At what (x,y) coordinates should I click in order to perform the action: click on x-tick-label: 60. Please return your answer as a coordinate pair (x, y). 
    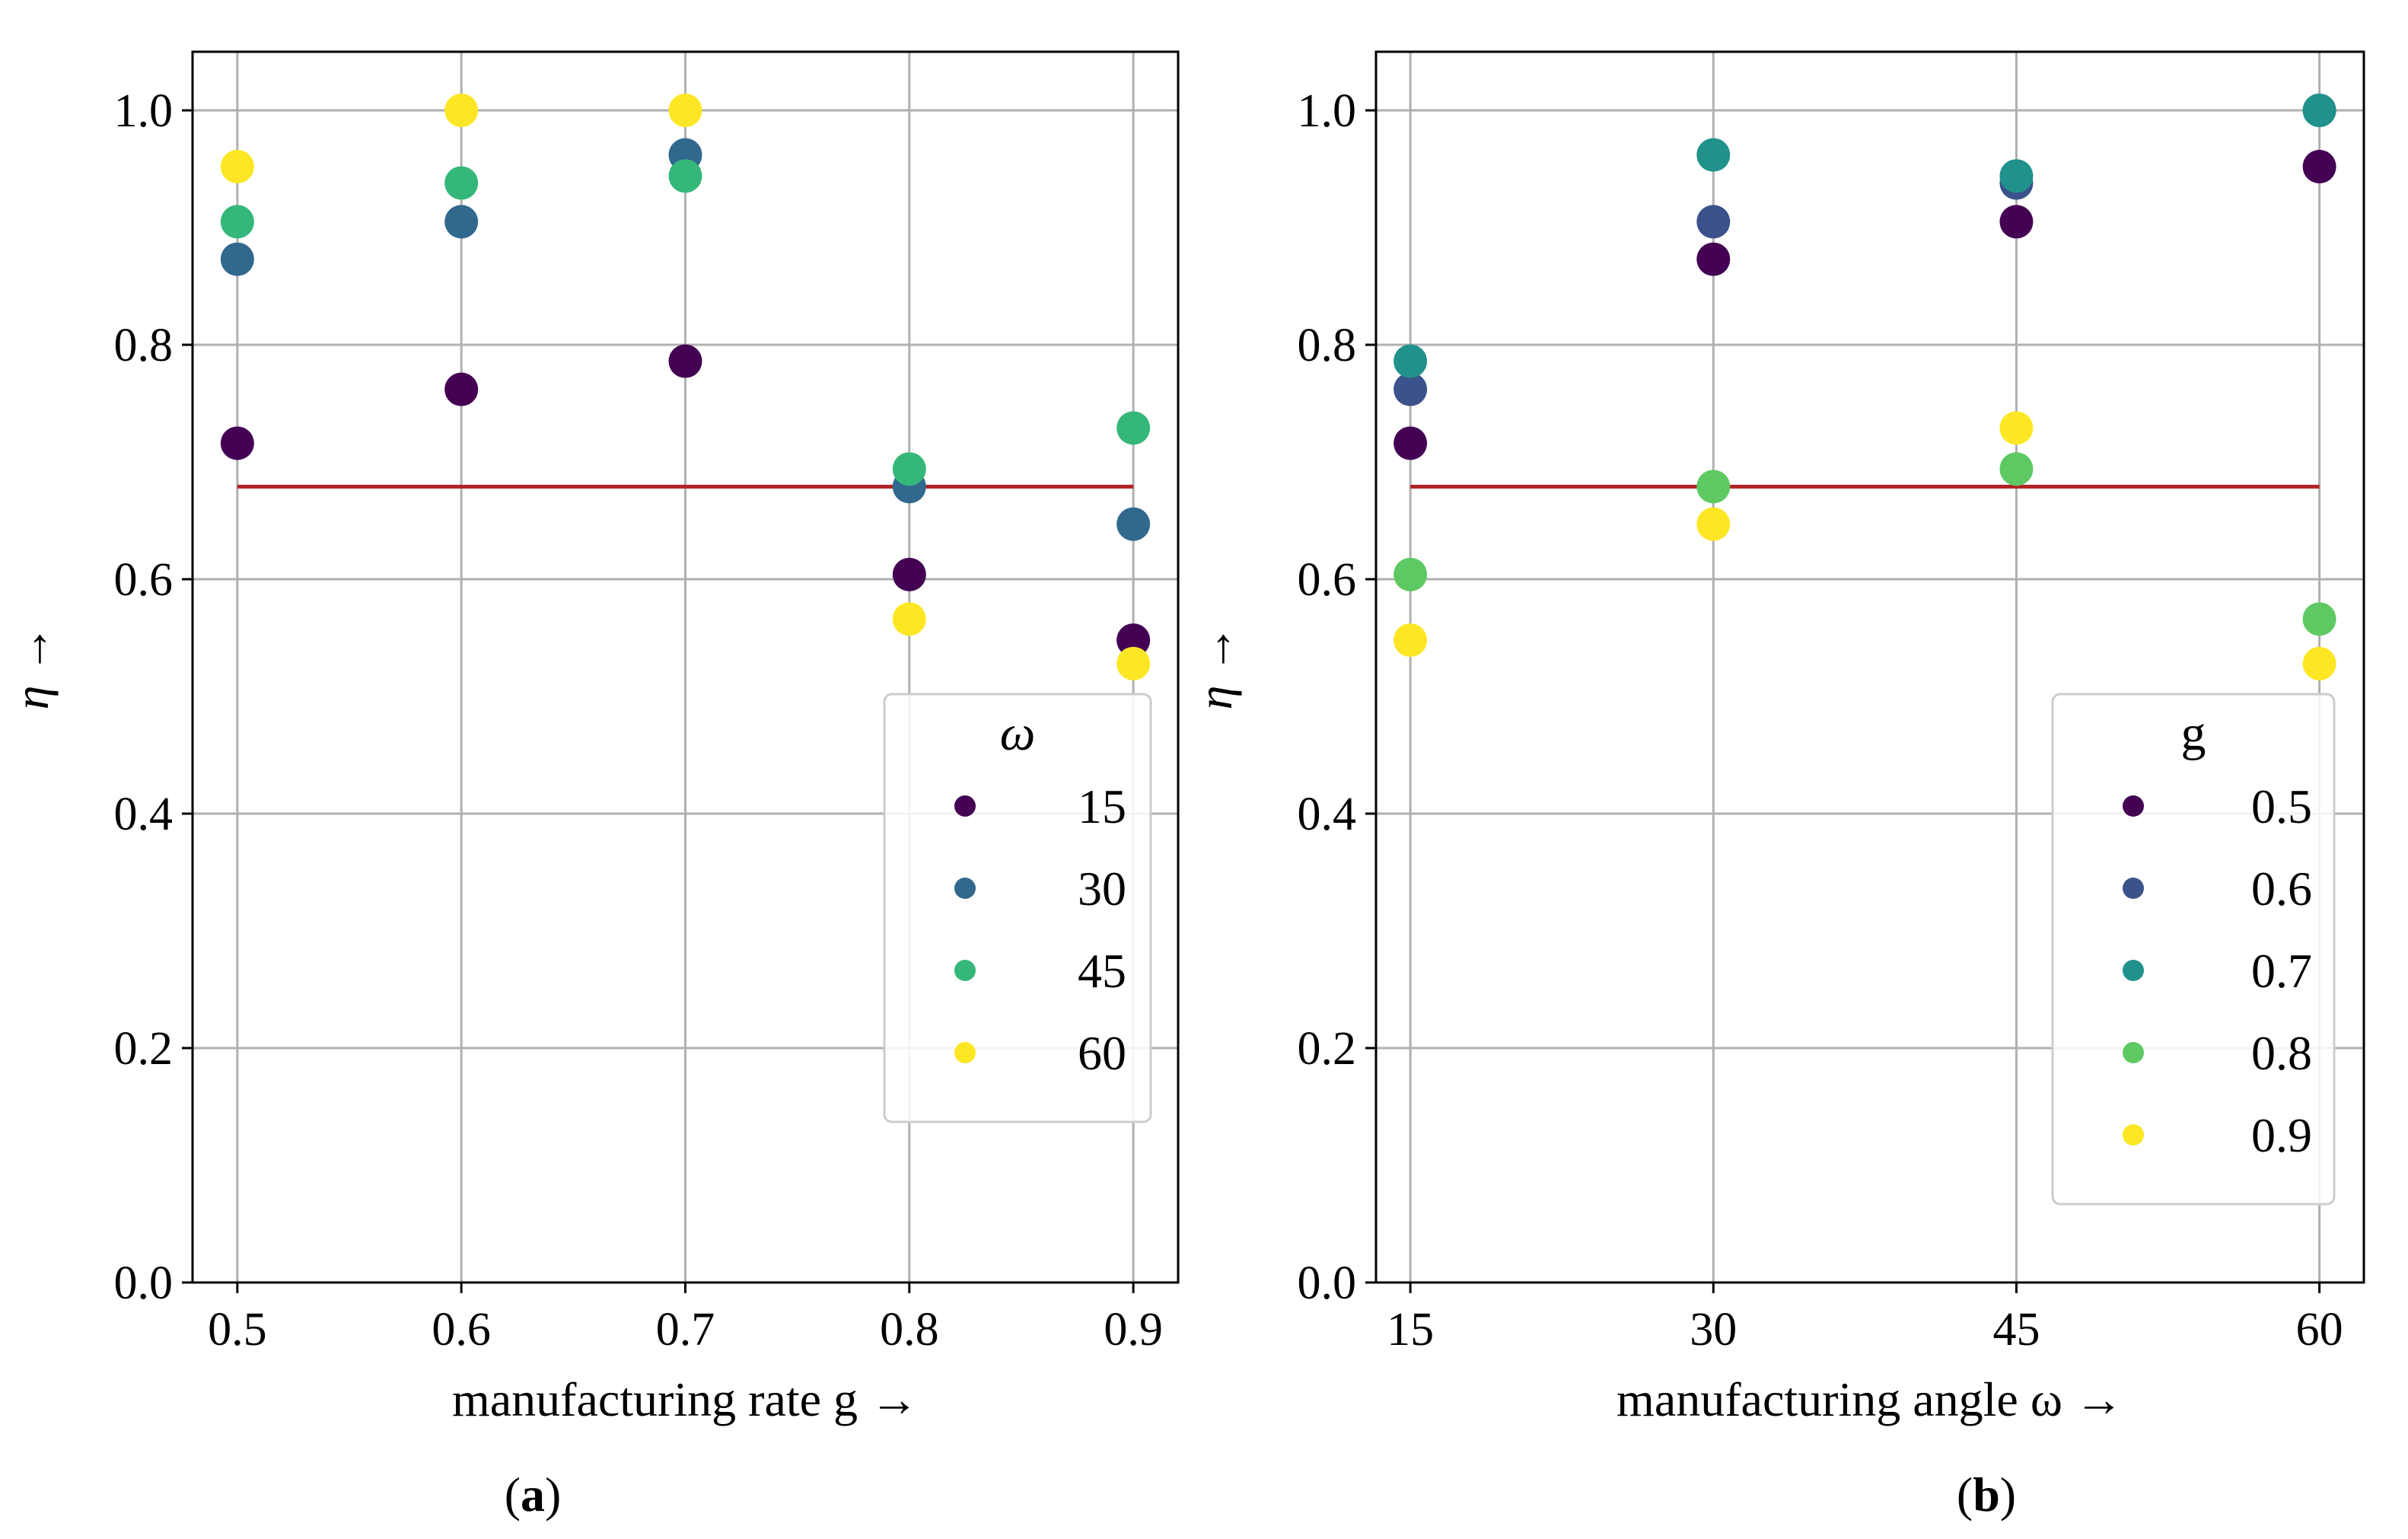
    Looking at the image, I should click on (2319, 1330).